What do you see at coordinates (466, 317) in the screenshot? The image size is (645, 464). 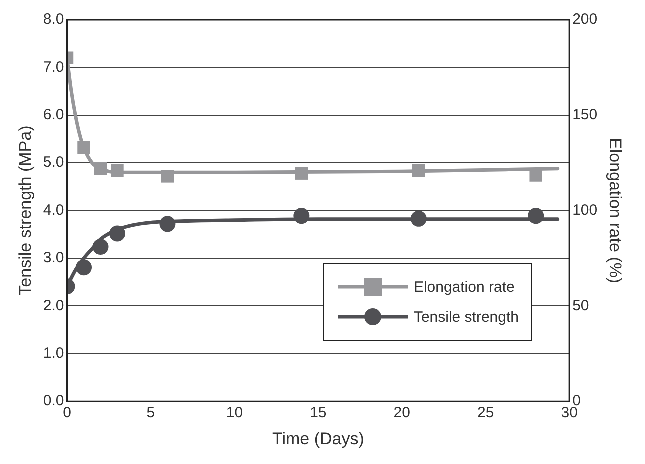 I see `legend-label: Tensile strength` at bounding box center [466, 317].